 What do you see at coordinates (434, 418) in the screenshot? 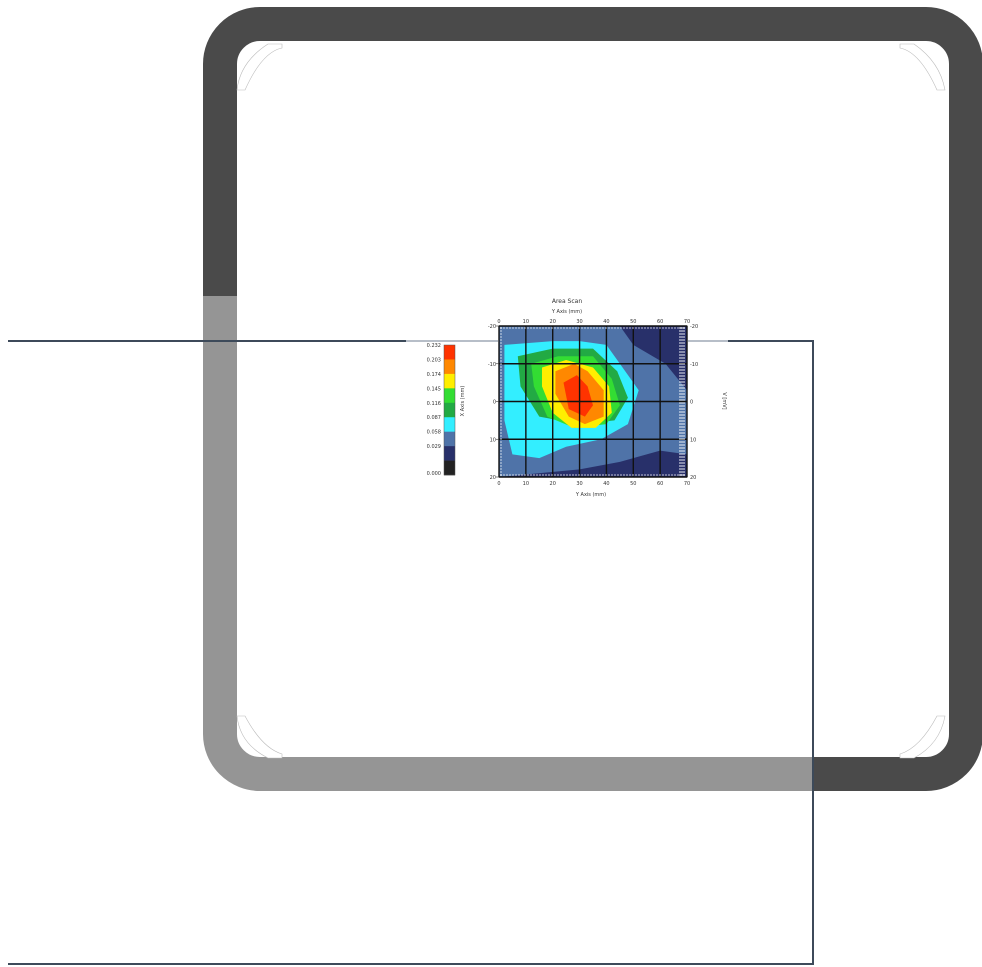
I see `legend-level-label: 0.087` at bounding box center [434, 418].